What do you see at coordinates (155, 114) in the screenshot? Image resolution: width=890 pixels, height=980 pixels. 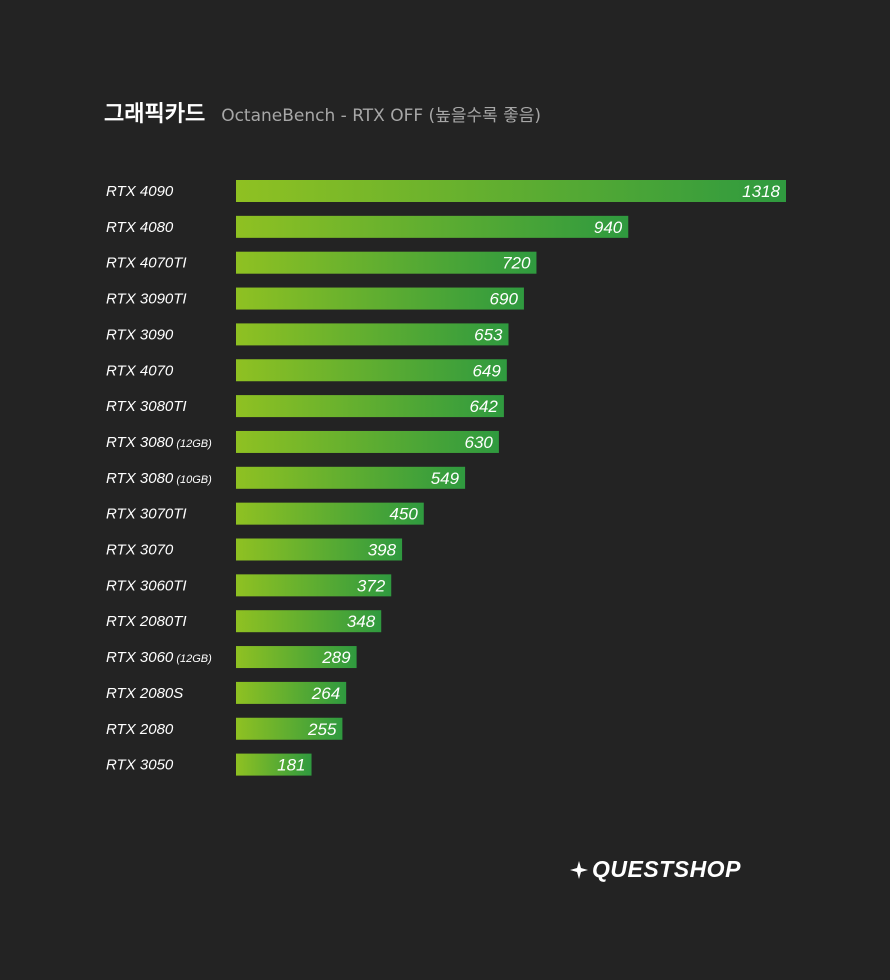 I see `chart-title: 그래픽카드` at bounding box center [155, 114].